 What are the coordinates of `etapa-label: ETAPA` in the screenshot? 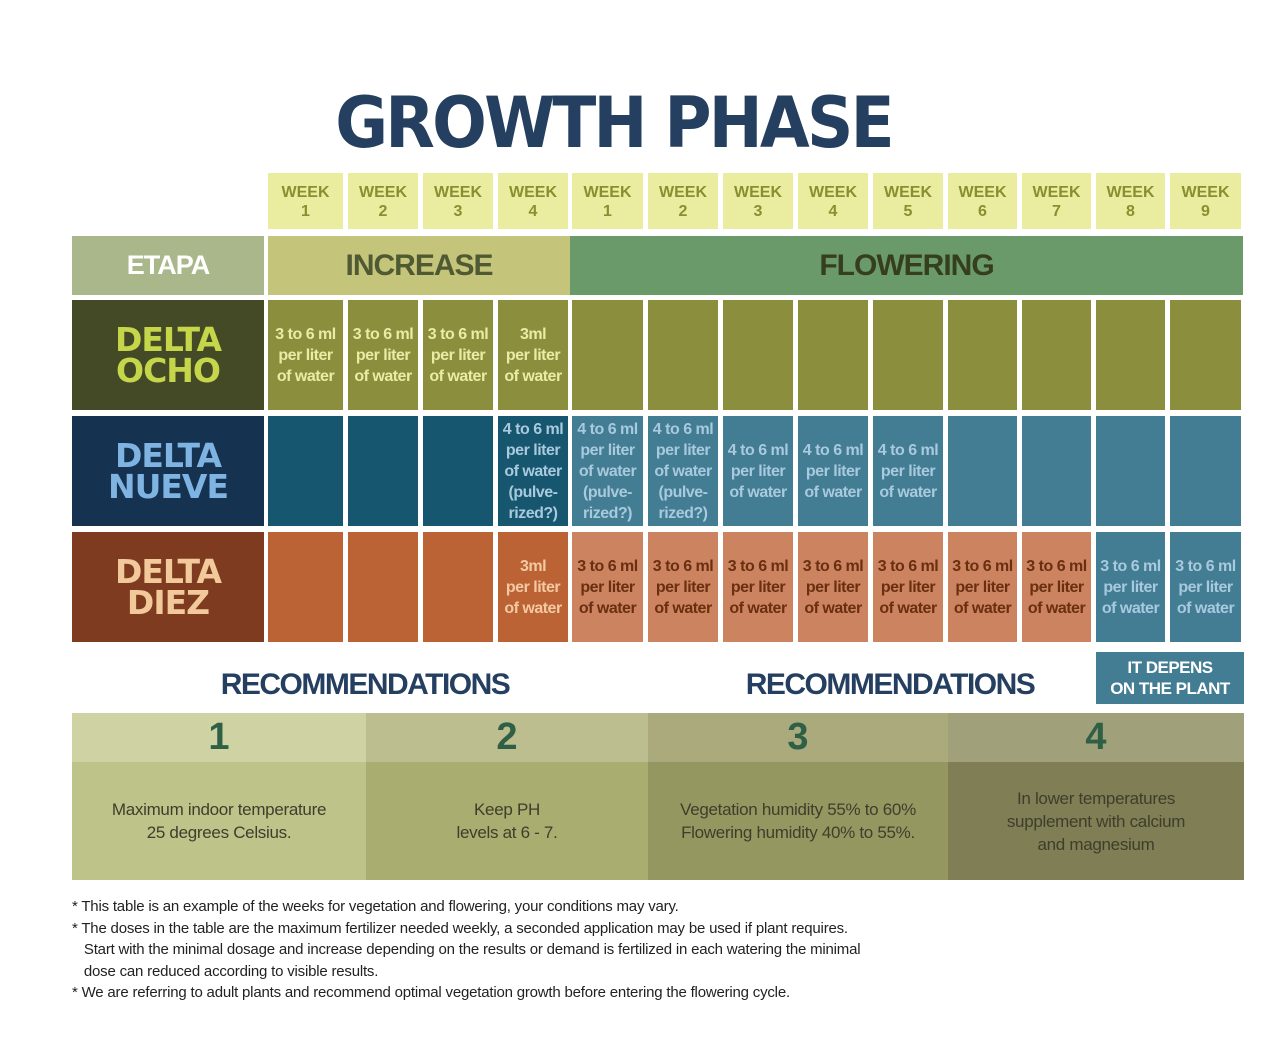 It's located at (168, 265).